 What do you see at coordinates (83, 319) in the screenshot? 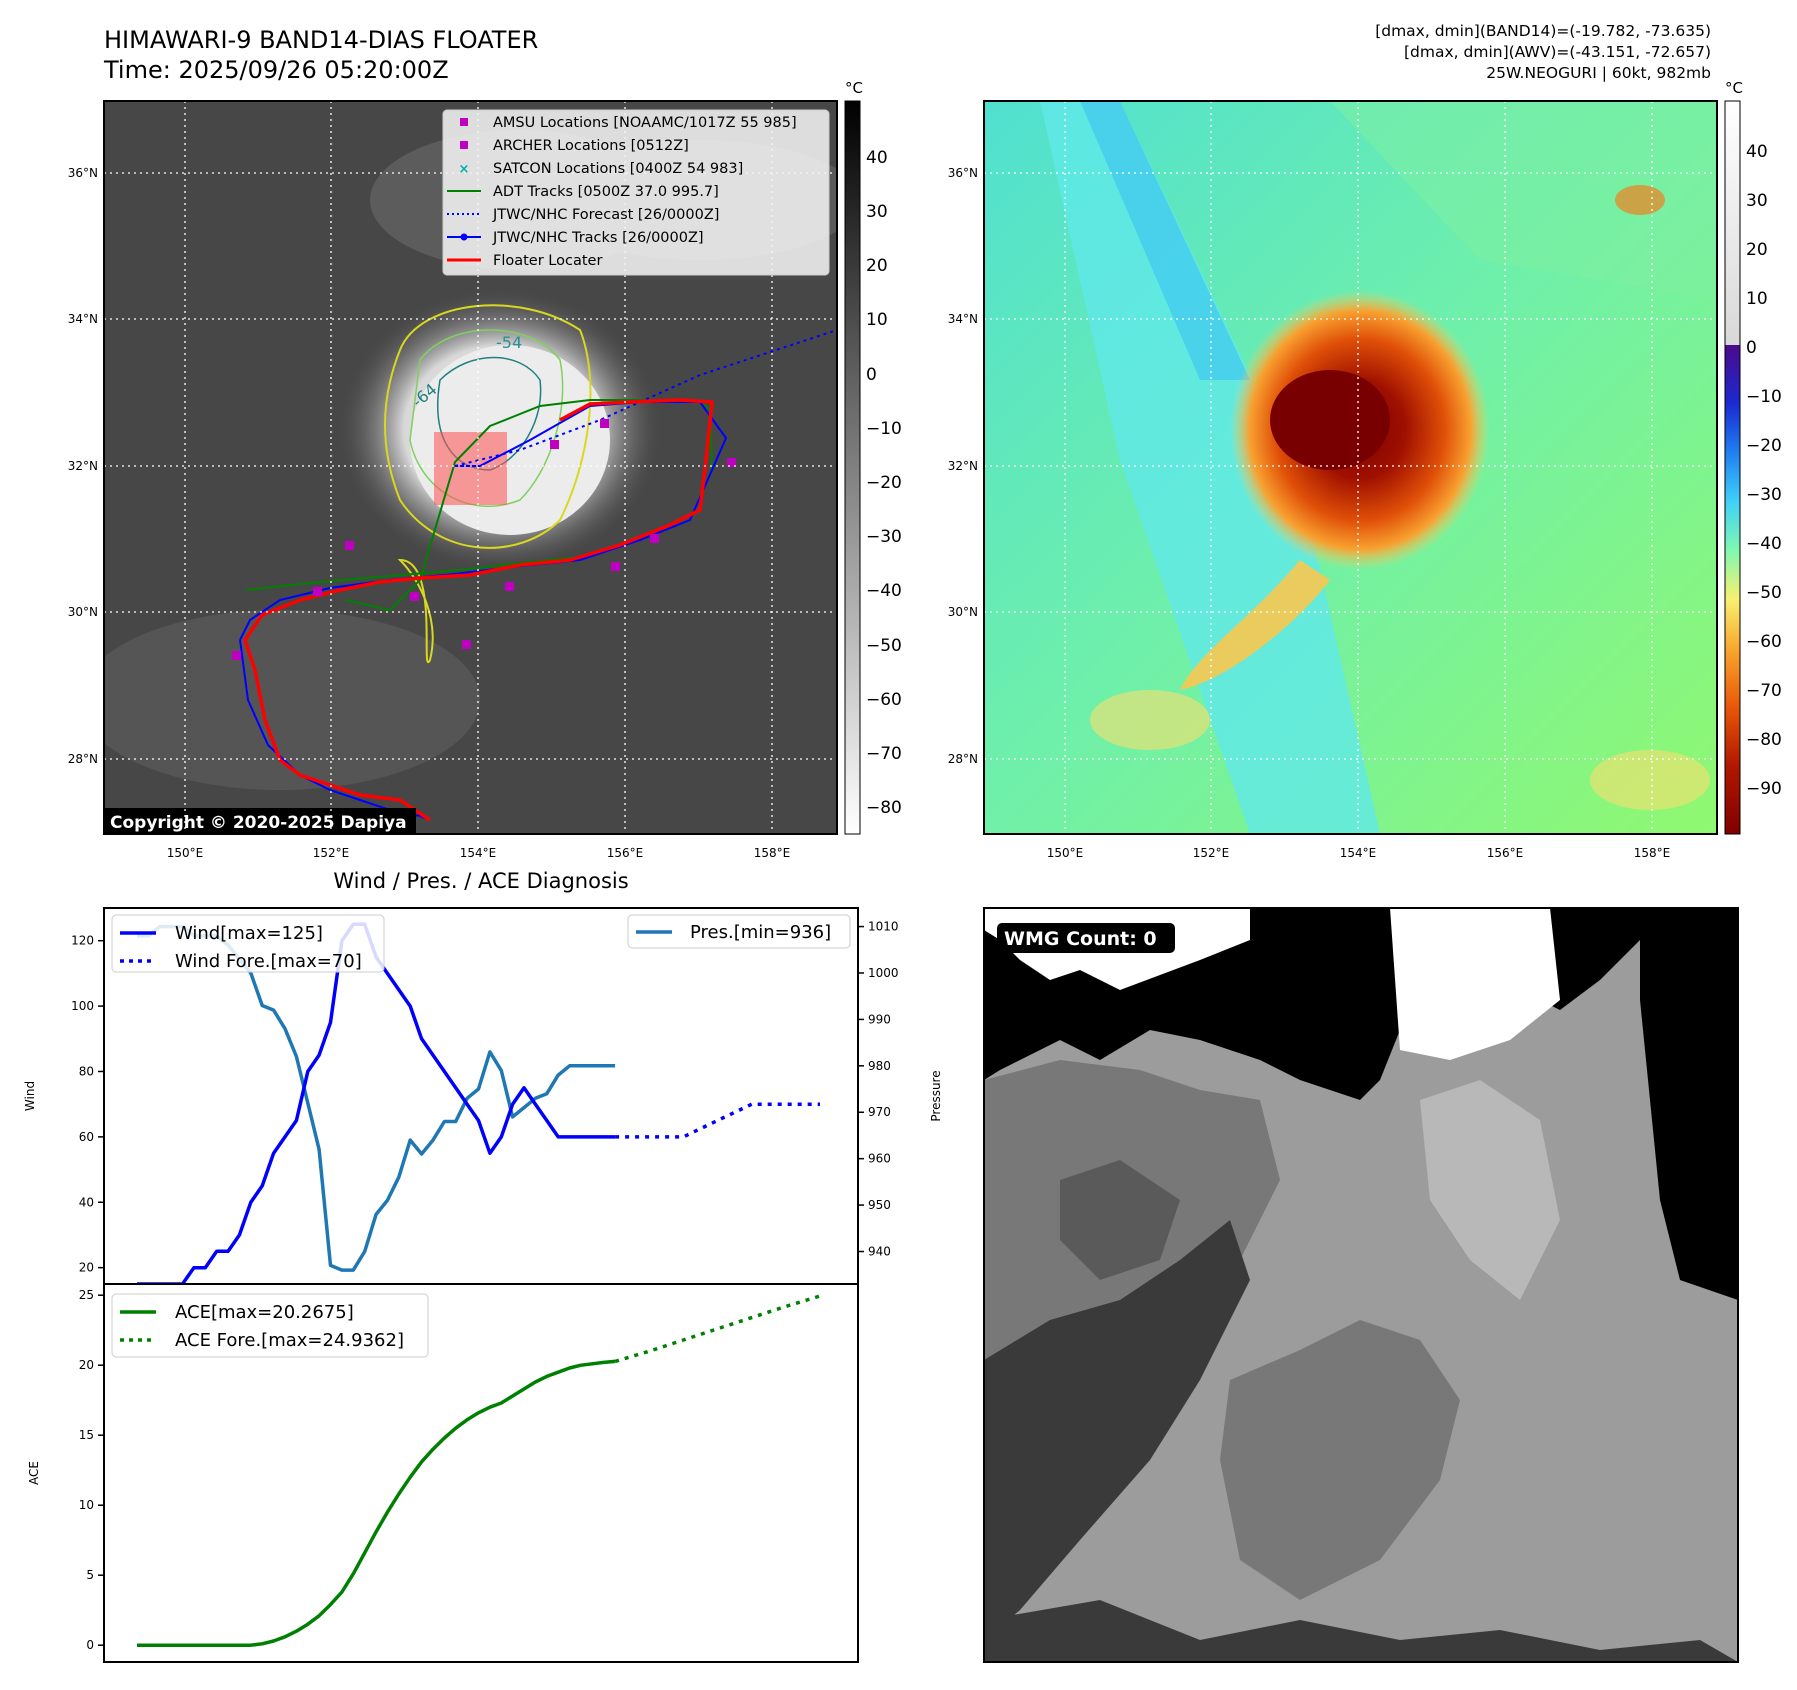
I see `ir-lat-tick-34: 34°N` at bounding box center [83, 319].